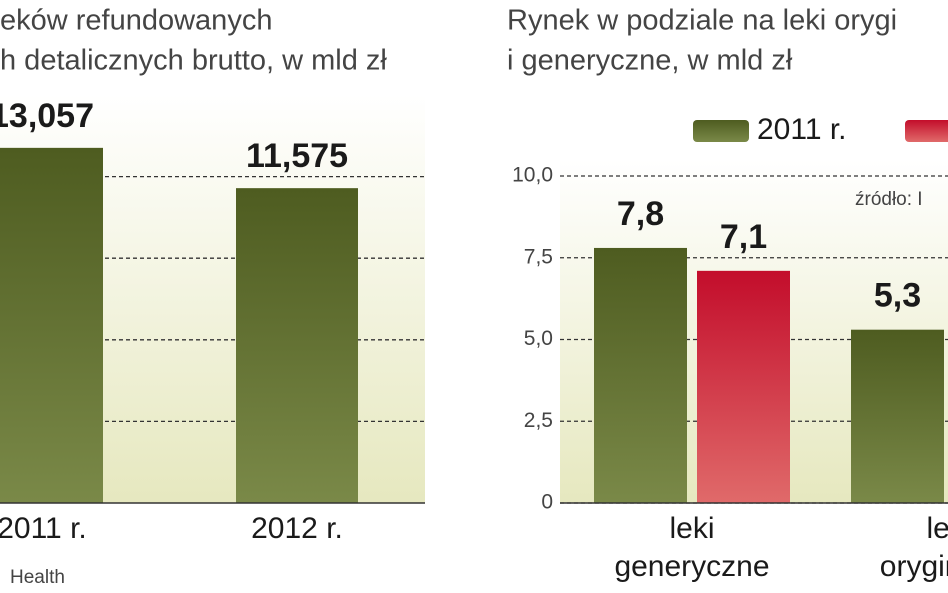 The height and width of the screenshot is (593, 948). I want to click on value-label: 11,575, so click(297, 156).